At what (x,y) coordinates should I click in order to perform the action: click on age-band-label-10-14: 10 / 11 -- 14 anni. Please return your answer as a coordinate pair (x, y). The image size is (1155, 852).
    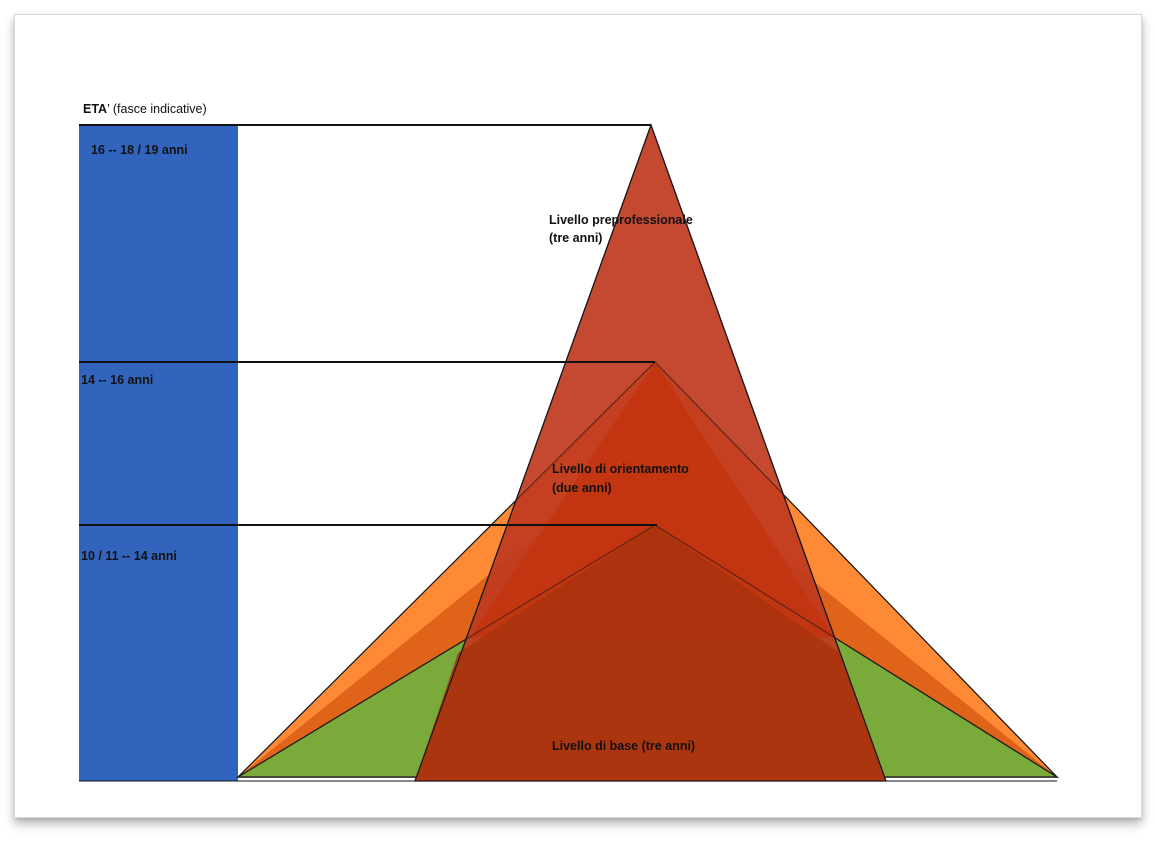
    Looking at the image, I should click on (129, 556).